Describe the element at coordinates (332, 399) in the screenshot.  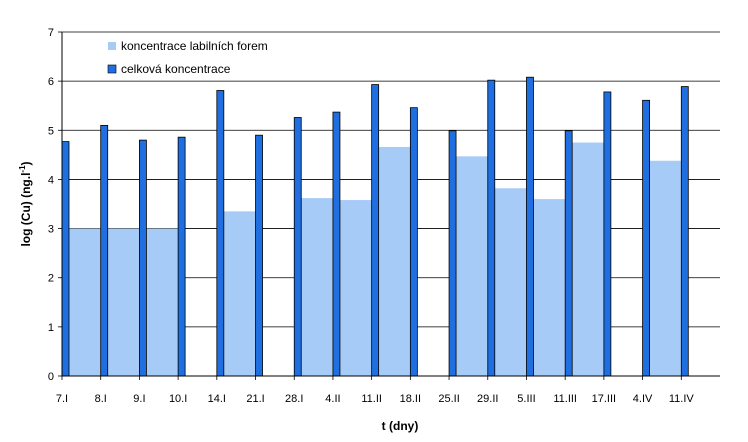
I see `x-tick-label: 4.II` at that location.